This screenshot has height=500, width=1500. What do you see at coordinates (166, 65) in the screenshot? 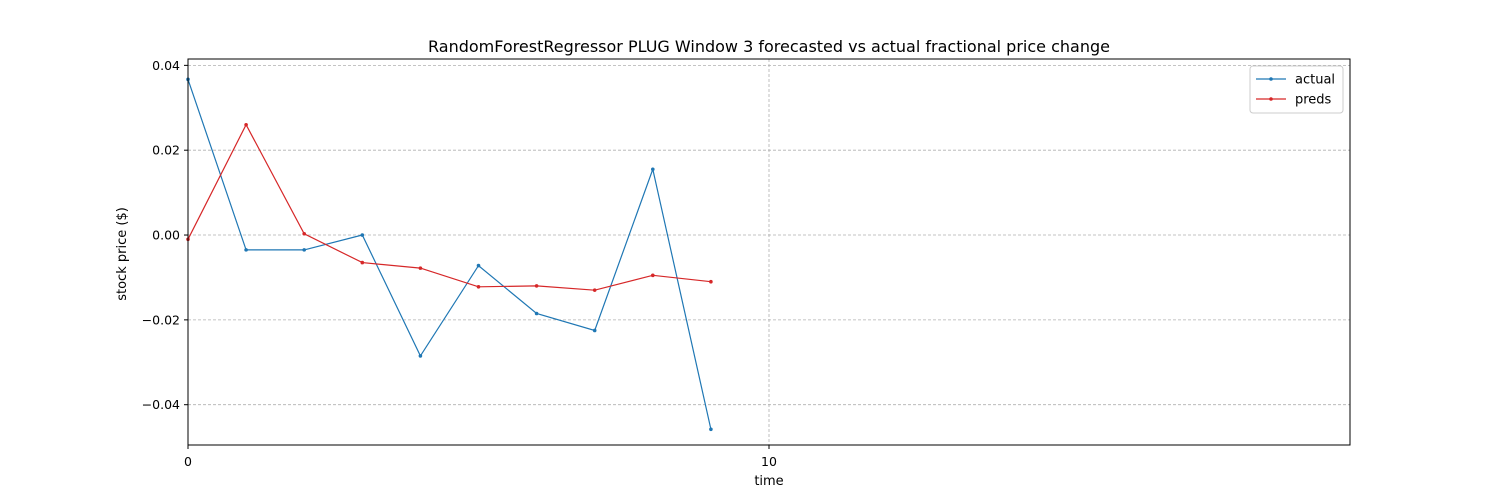
I see `y-tick-label: 0.04` at bounding box center [166, 65].